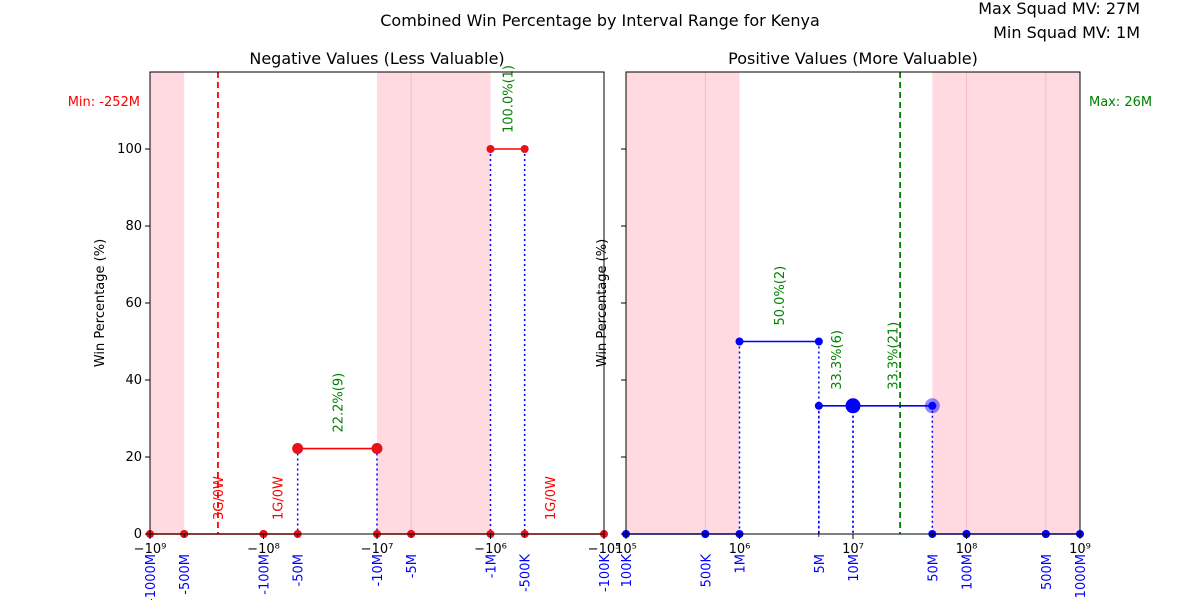  Describe the element at coordinates (299, 570) in the screenshot. I see `neg-x-interval-label: -50M` at that location.